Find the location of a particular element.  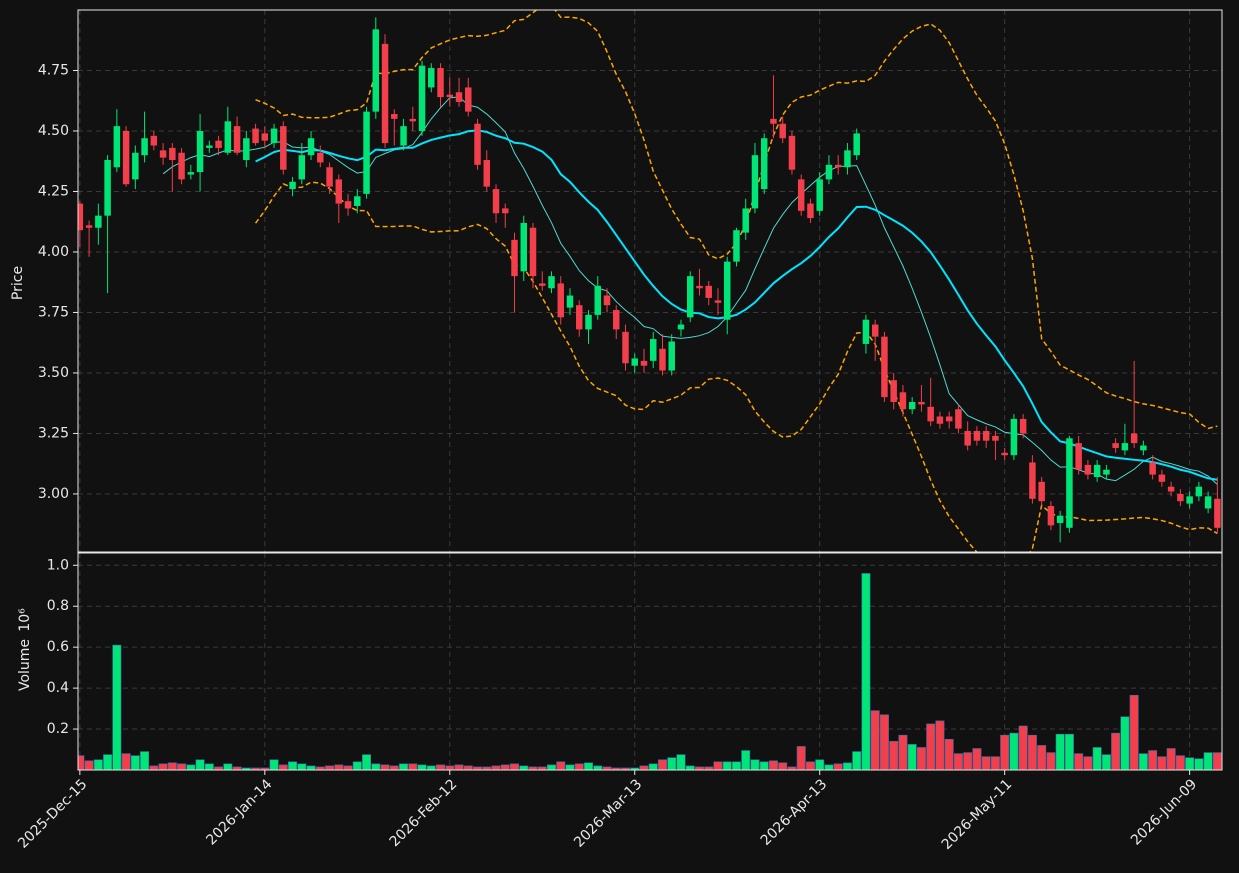

volume-tick-label: 0.6 is located at coordinates (58, 647).